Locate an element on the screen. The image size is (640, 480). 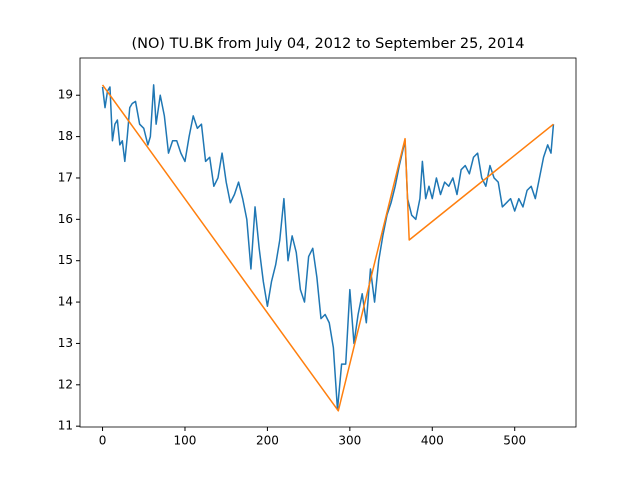
x-tick-label: 500 is located at coordinates (514, 441).